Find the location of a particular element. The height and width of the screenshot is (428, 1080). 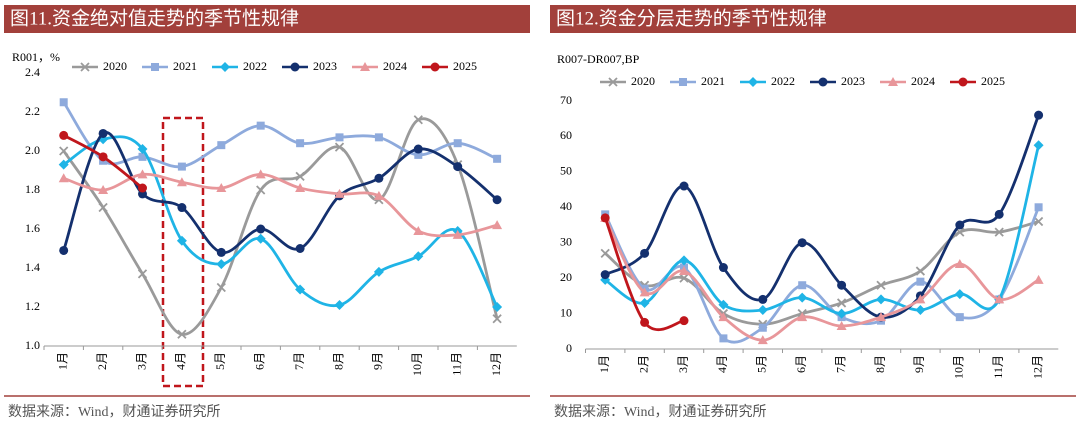

y-tick-label: 2.2 is located at coordinates (32, 111).